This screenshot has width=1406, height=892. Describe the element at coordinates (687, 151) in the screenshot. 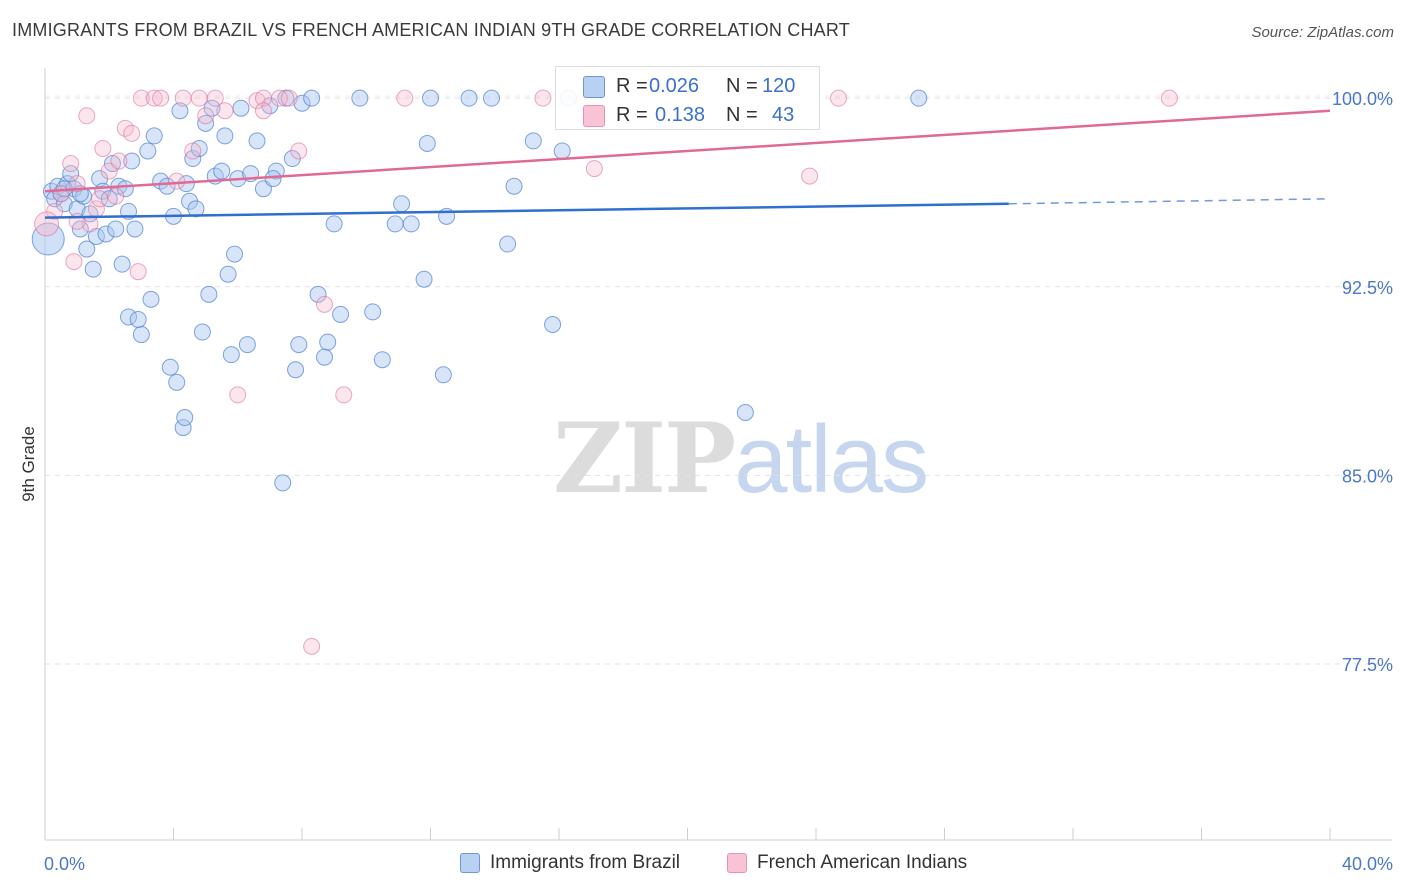

I see `french-trend-line` at that location.